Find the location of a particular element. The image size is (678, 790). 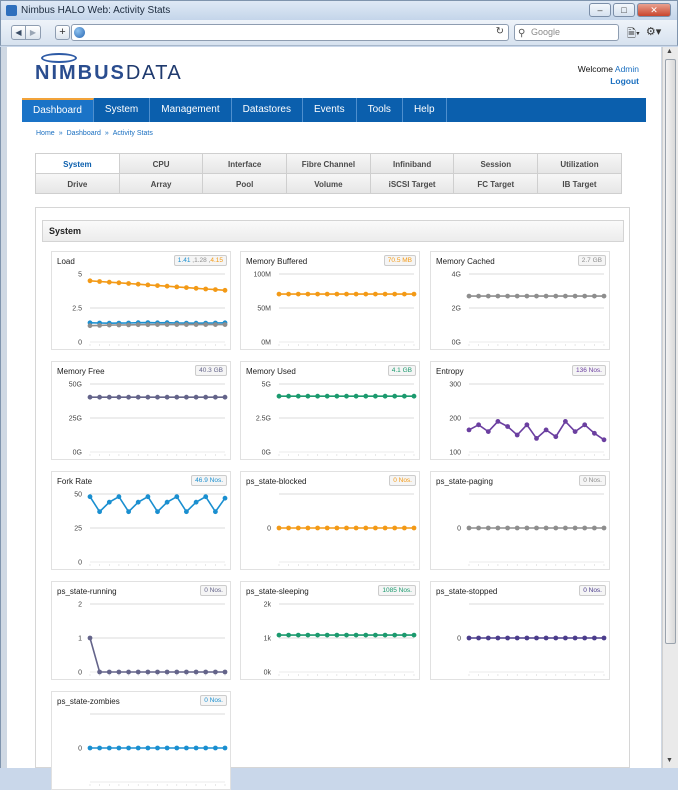

new-tab-button: + is located at coordinates (62, 32).